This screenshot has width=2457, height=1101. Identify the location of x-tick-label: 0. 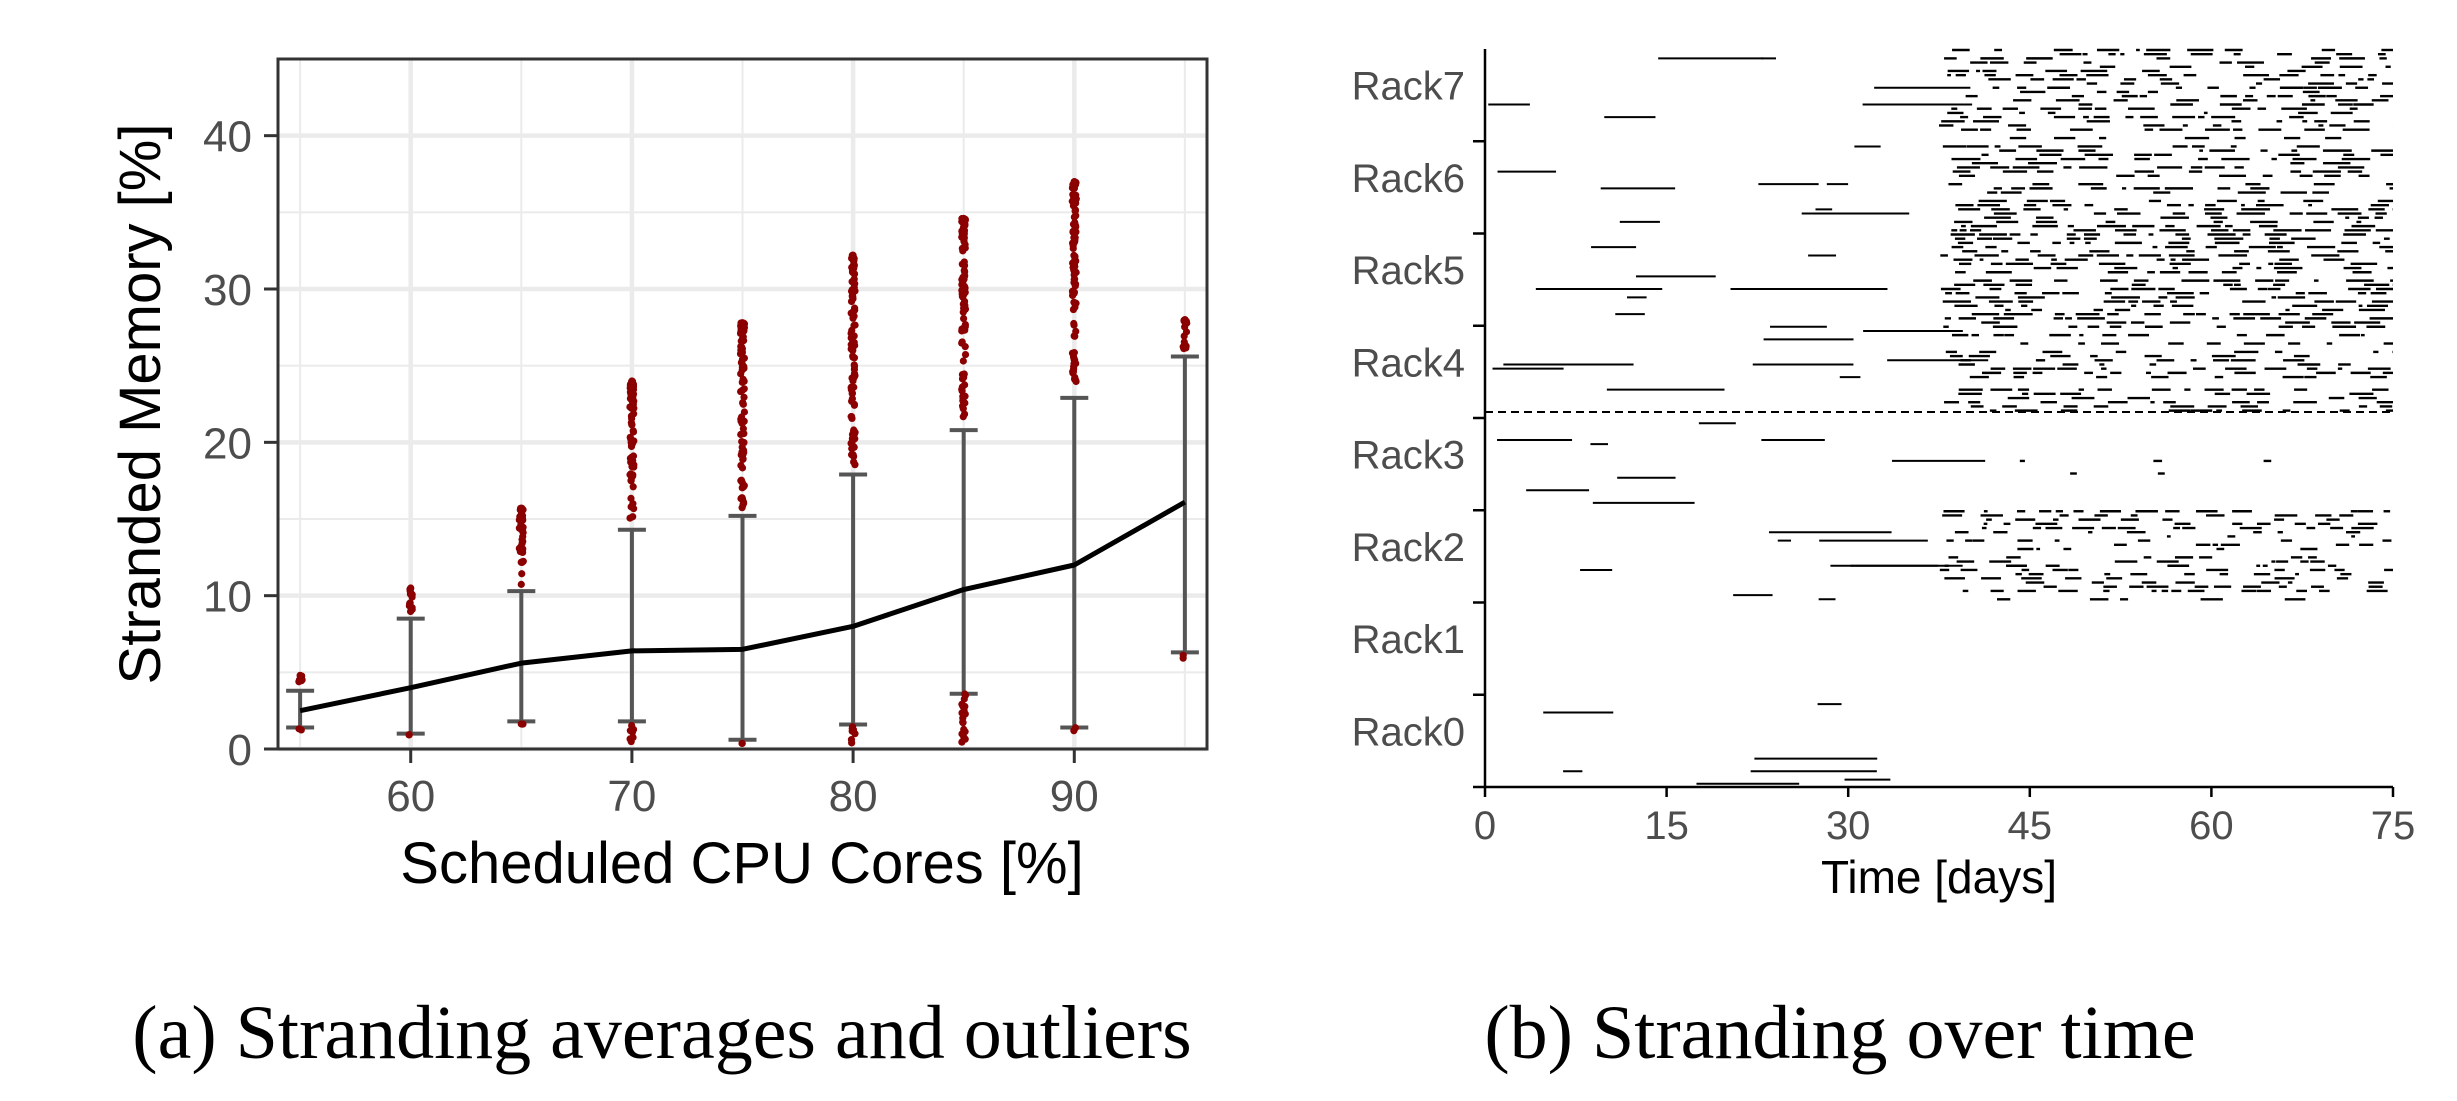
(1485, 826).